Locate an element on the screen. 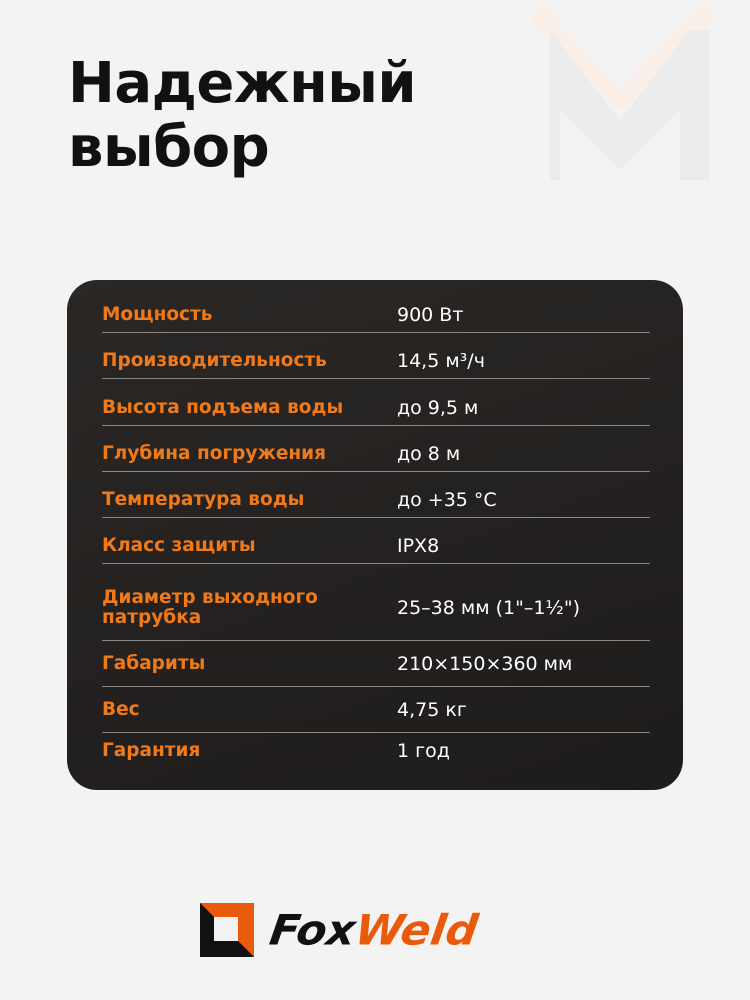  spec-row: Производительность 14,5 м³/ч is located at coordinates (376, 361).